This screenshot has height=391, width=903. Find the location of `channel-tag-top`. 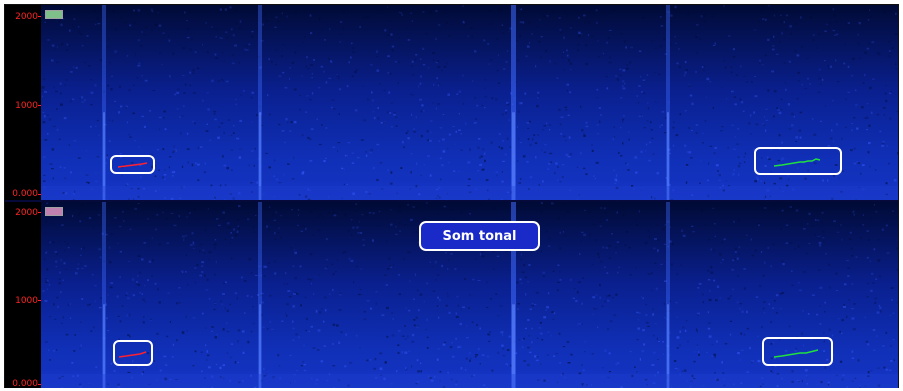

channel-tag-top is located at coordinates (54, 14).